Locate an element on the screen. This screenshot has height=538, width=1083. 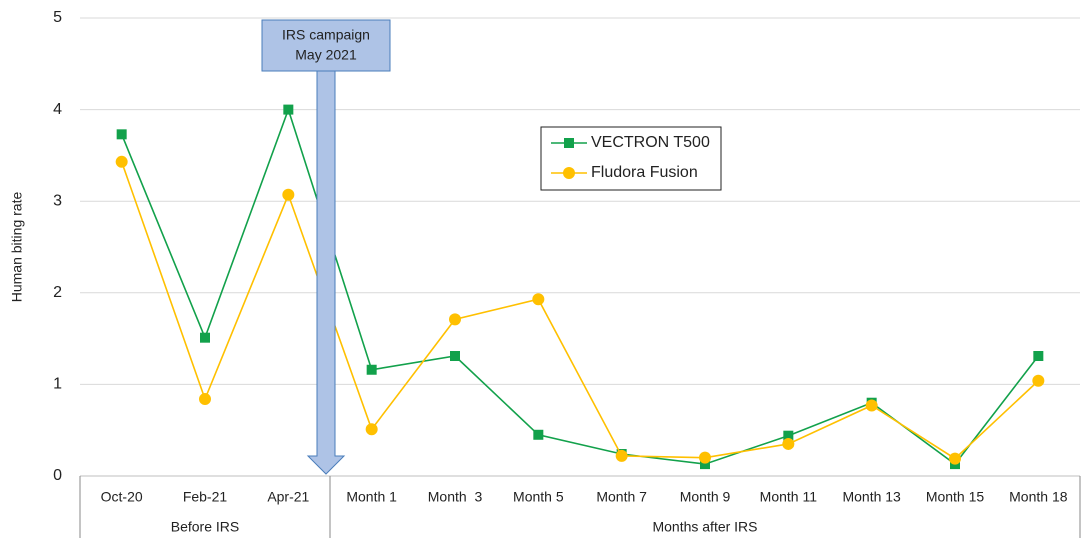
y-tick-label: 0 is located at coordinates (57, 475).